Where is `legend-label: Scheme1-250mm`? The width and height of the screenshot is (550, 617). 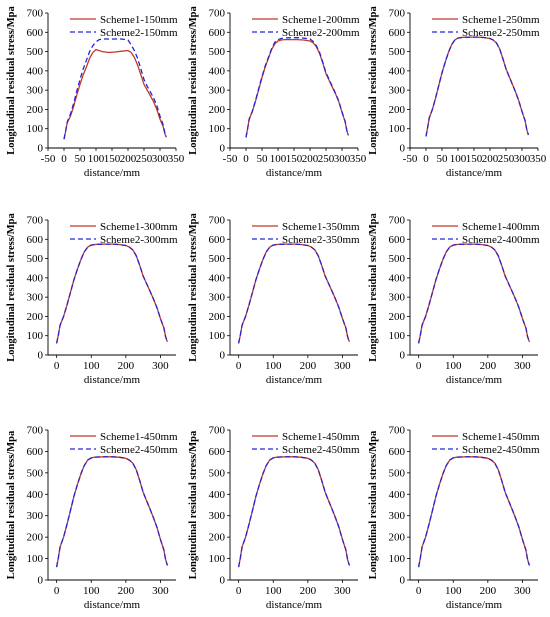 legend-label: Scheme1-250mm is located at coordinates (501, 20).